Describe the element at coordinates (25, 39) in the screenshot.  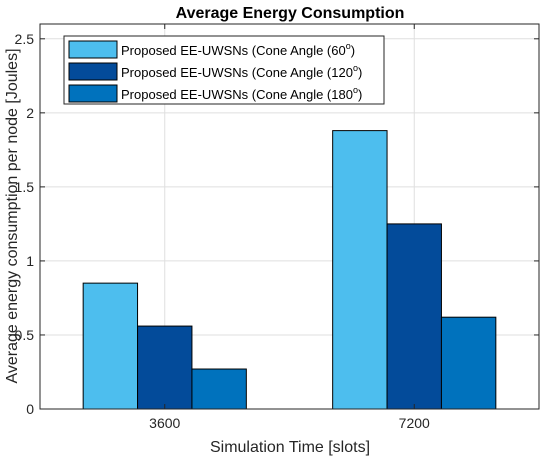
I see `y-tick-label: 2.5` at that location.